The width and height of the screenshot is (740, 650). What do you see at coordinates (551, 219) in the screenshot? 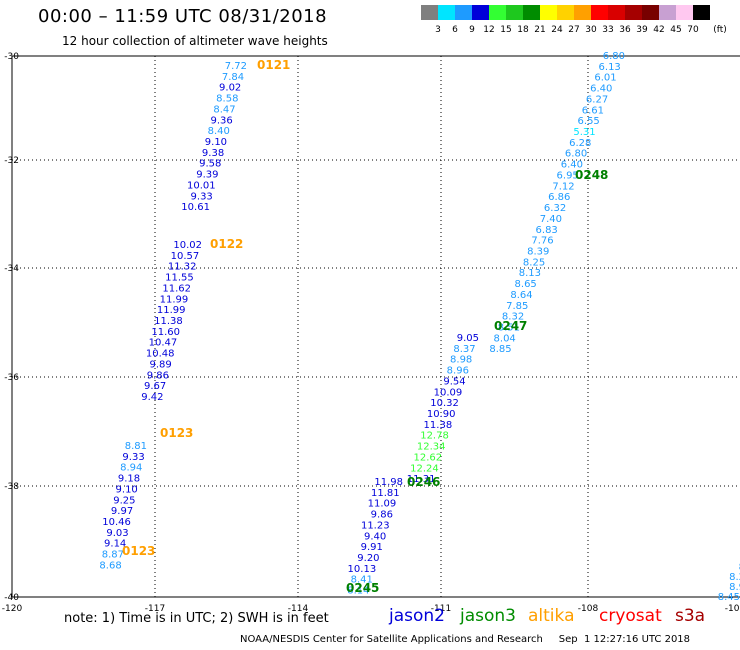
I see `wave-height-label: 7.40` at bounding box center [551, 219].